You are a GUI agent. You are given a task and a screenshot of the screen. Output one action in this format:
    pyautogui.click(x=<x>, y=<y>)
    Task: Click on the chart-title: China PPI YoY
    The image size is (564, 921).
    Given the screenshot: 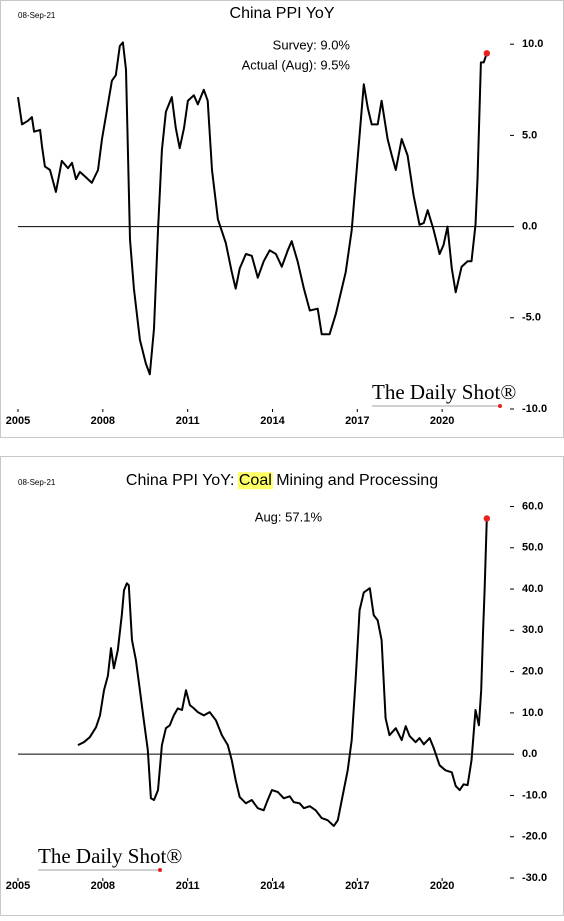 What is the action you would take?
    pyautogui.click(x=282, y=13)
    